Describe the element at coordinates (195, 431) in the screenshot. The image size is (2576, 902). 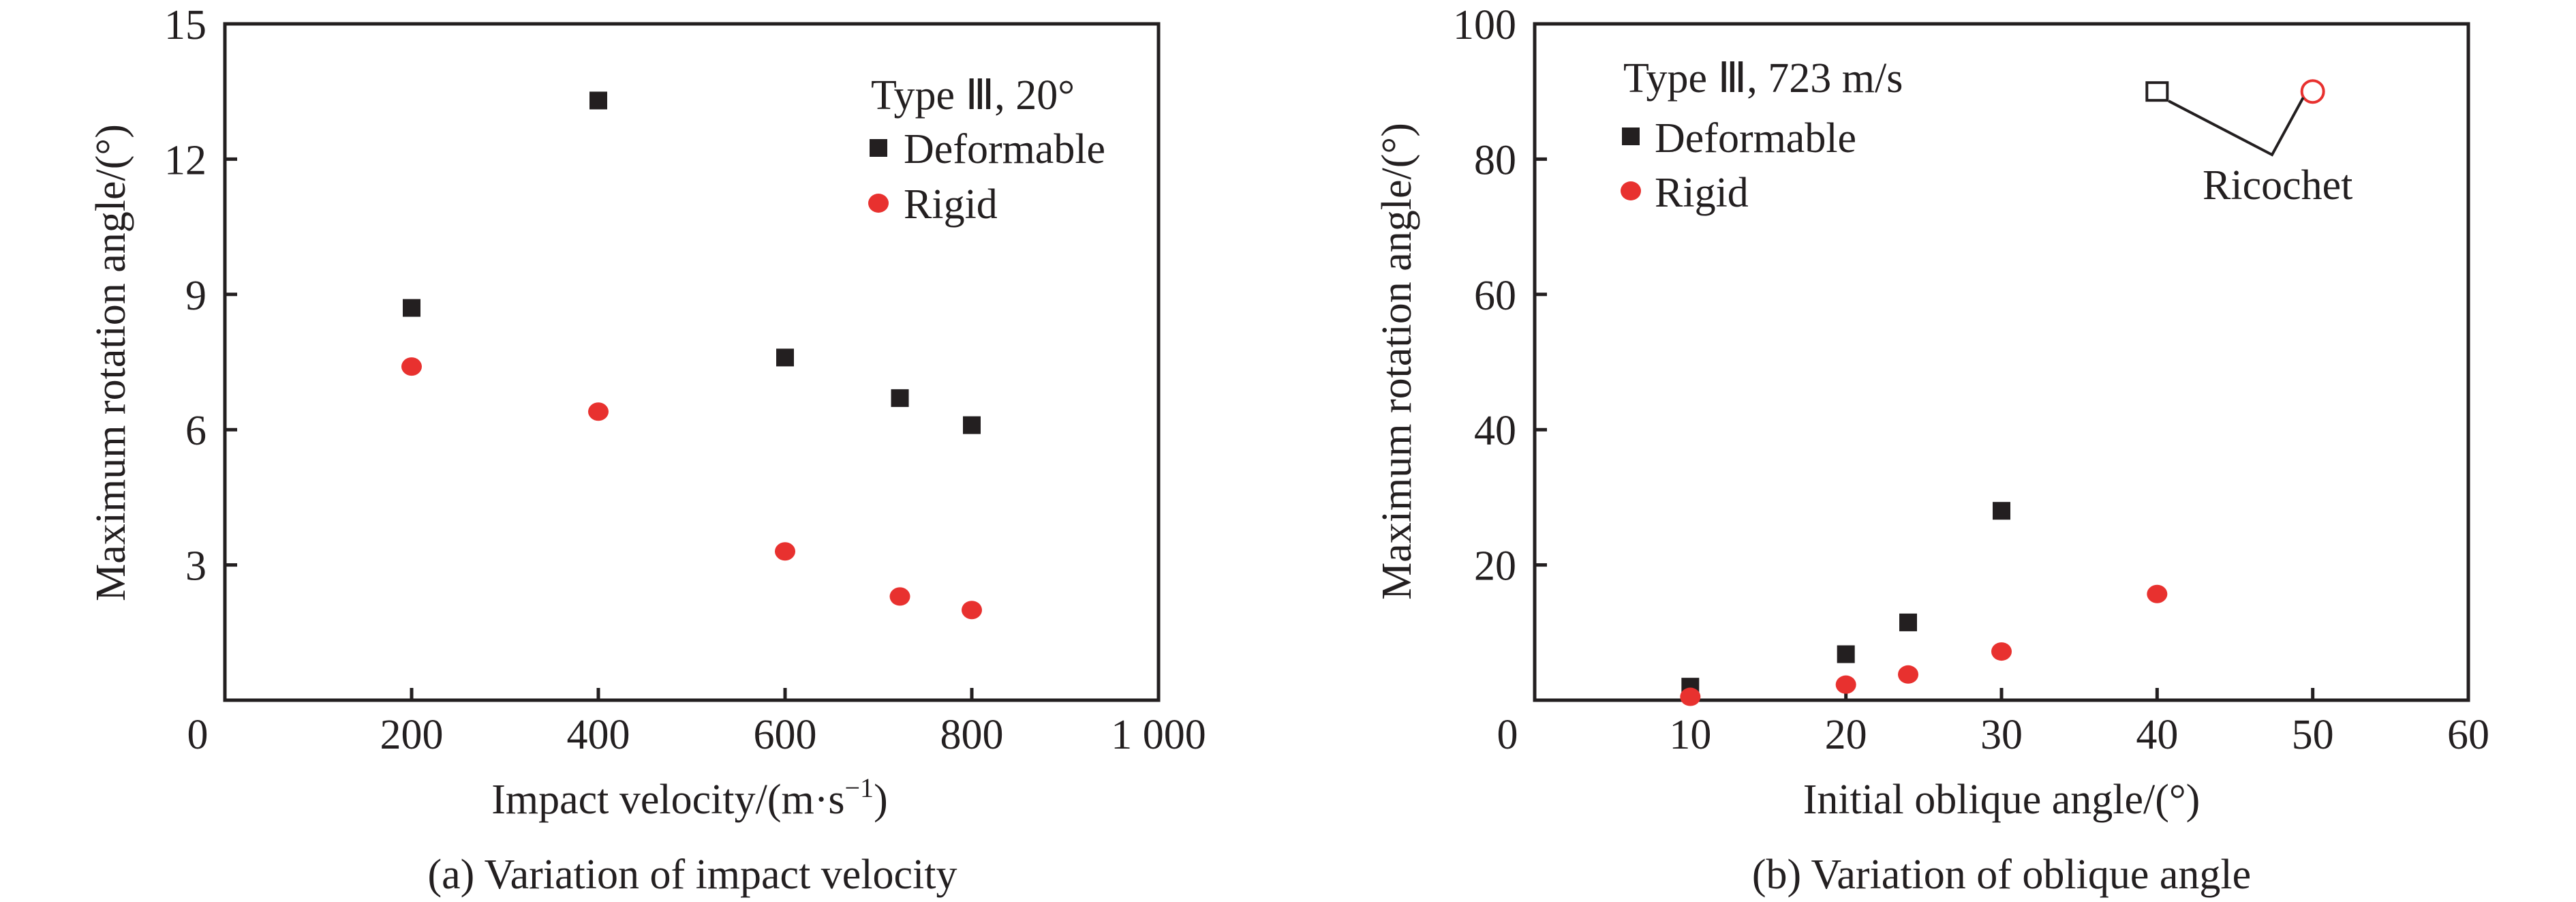
I see `y-tick-label: 6` at that location.